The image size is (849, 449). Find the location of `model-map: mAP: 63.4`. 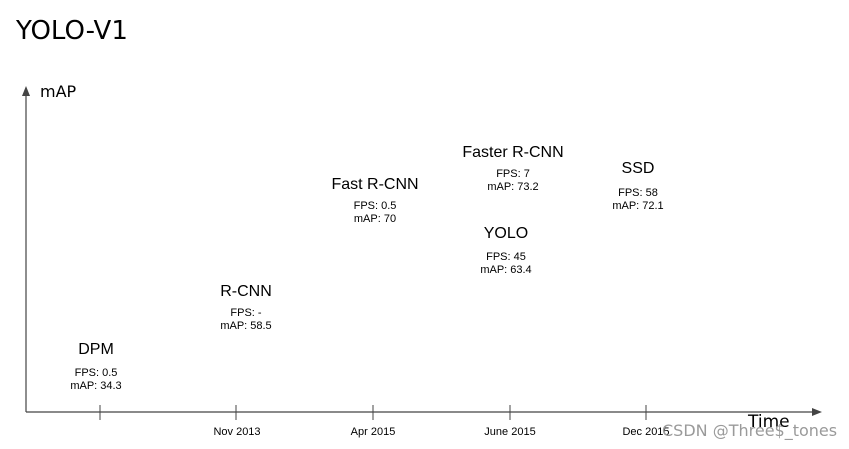

model-map: mAP: 63.4 is located at coordinates (506, 270).